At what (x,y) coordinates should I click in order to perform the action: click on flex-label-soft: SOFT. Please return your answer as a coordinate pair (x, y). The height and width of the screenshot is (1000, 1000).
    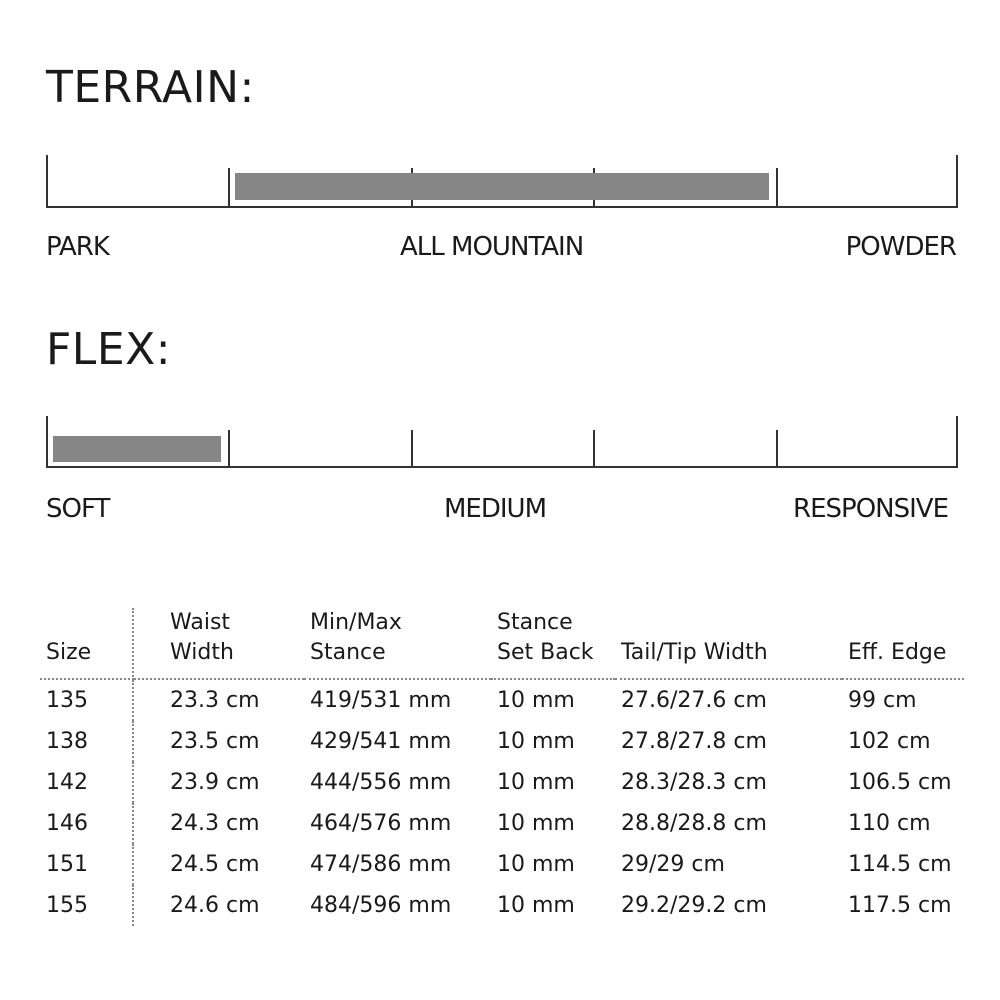
    Looking at the image, I should click on (78, 509).